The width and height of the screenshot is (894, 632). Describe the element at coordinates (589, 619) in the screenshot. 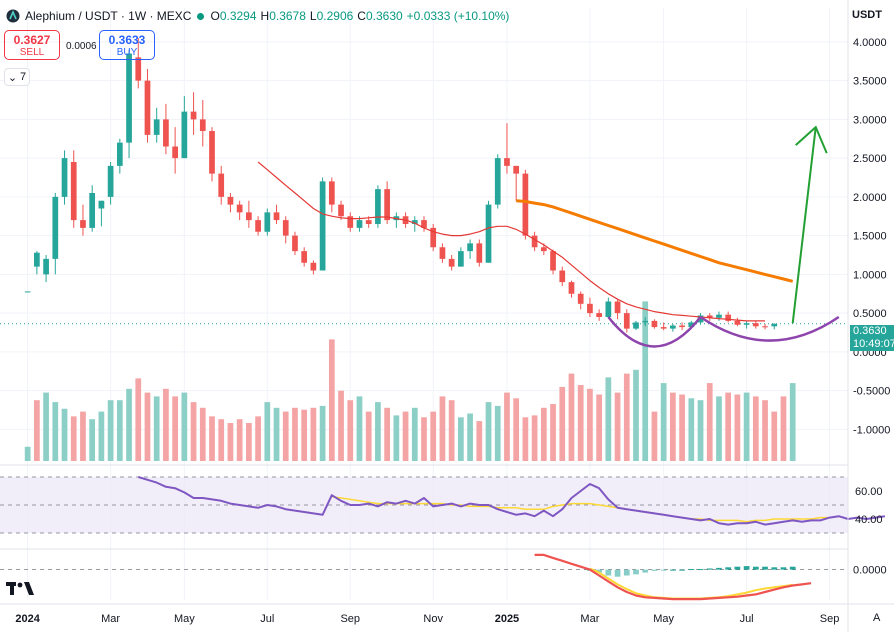

I see `time-tick-label: Mar` at that location.